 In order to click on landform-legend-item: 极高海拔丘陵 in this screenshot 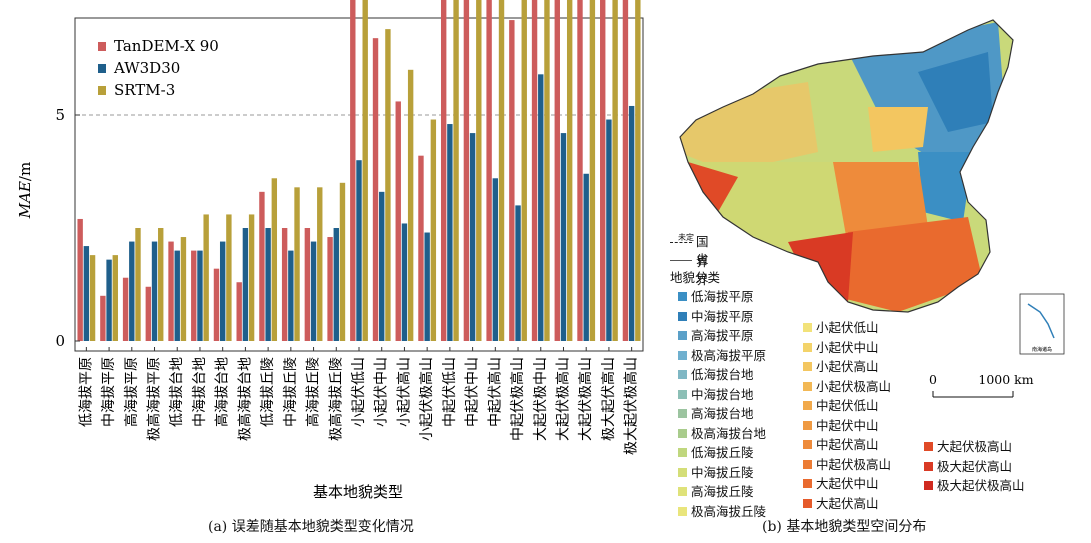, I will do `click(722, 512)`.